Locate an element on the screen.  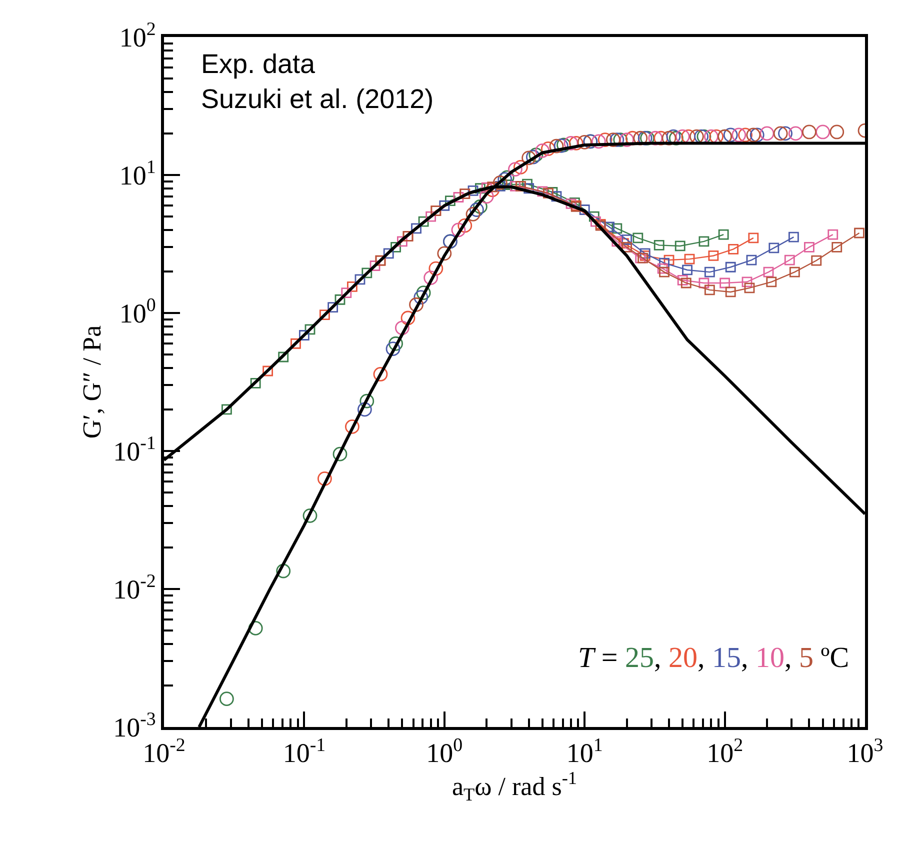
text: 25 is located at coordinates (639, 658).